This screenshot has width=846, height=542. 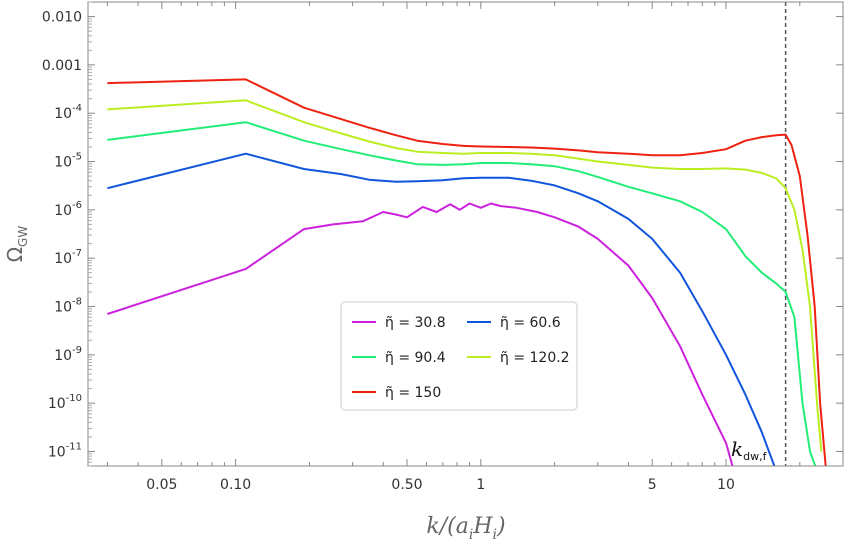 I want to click on x-tick-label: 0.05, so click(x=161, y=485).